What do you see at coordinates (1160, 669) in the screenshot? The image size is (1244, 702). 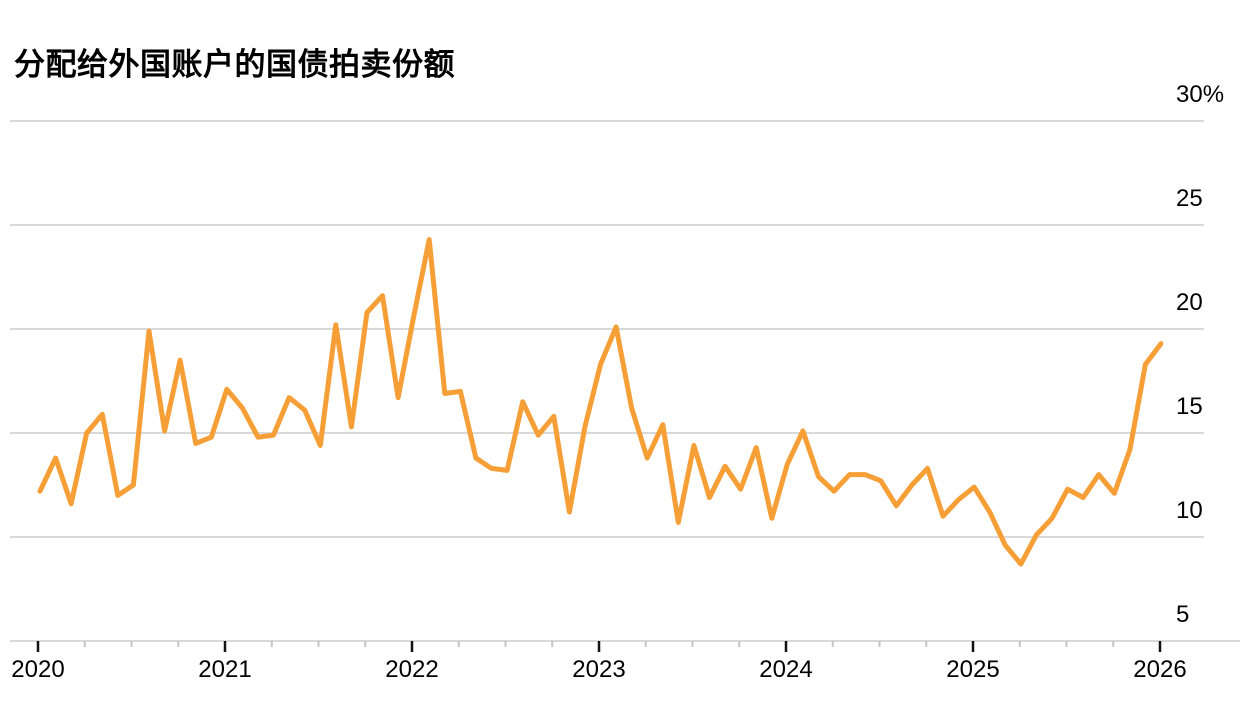 I see `x-axis-label: 2026` at bounding box center [1160, 669].